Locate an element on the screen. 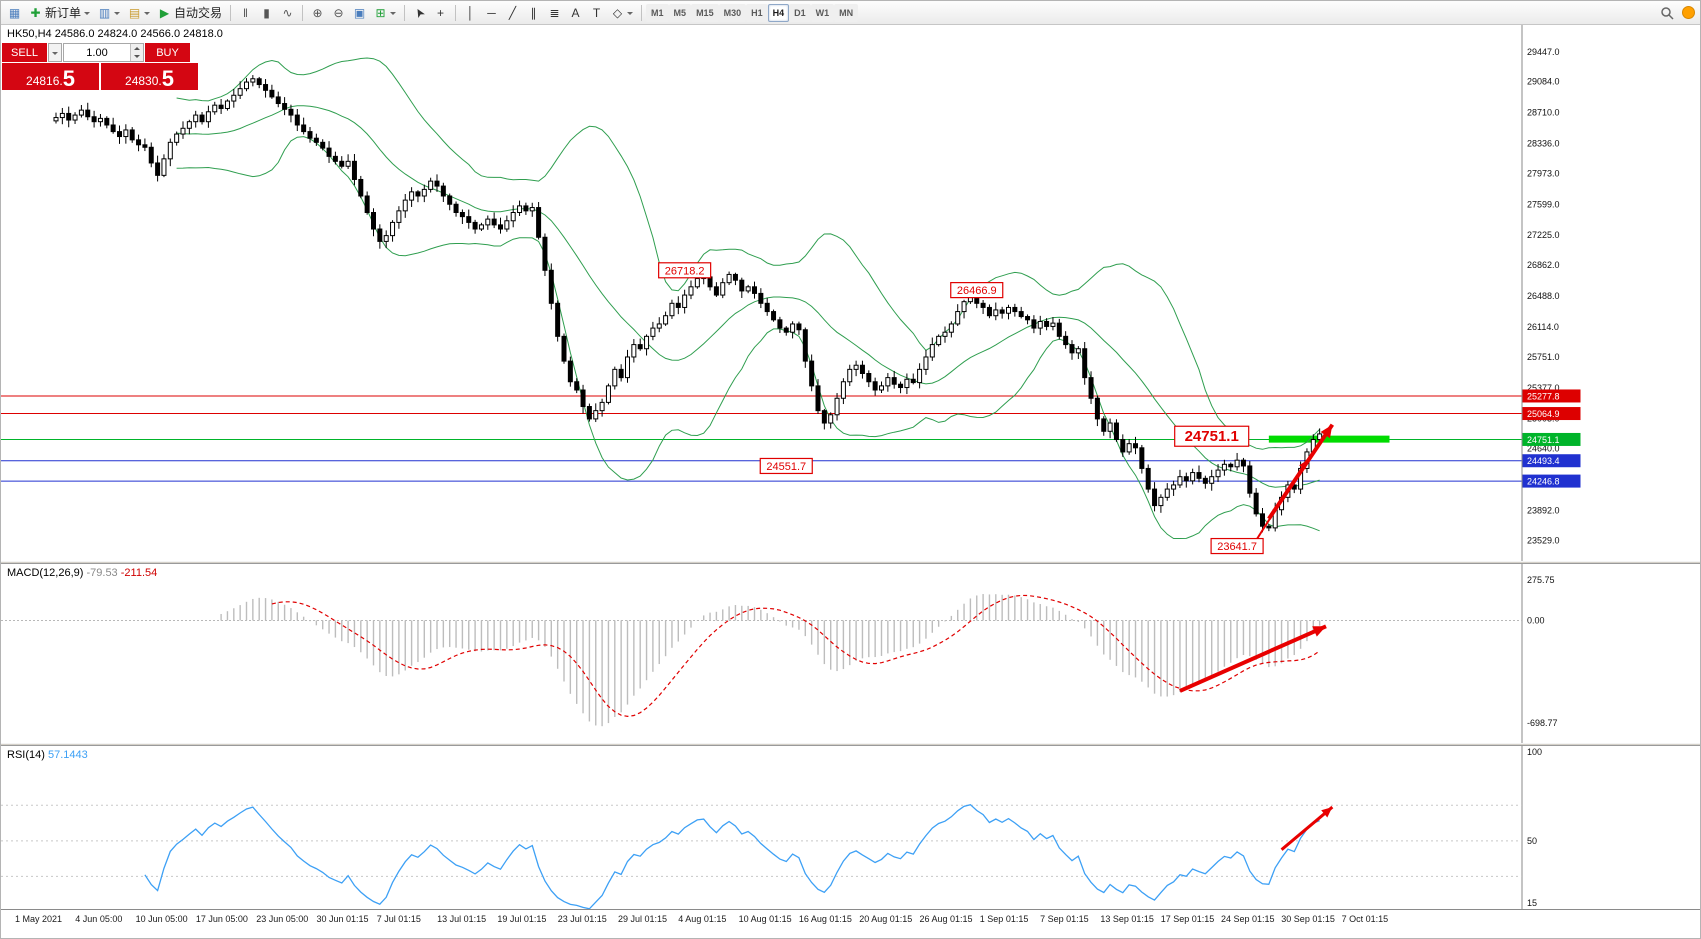 Image resolution: width=1701 pixels, height=939 pixels. price-axis-badge is located at coordinates (1551, 439).